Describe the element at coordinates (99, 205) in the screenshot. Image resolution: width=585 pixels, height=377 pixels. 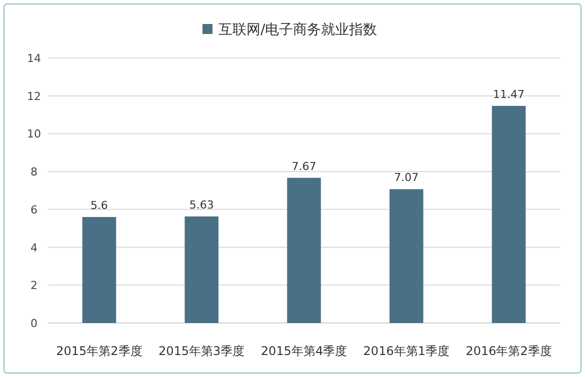
I see `data-label: 5.6` at that location.